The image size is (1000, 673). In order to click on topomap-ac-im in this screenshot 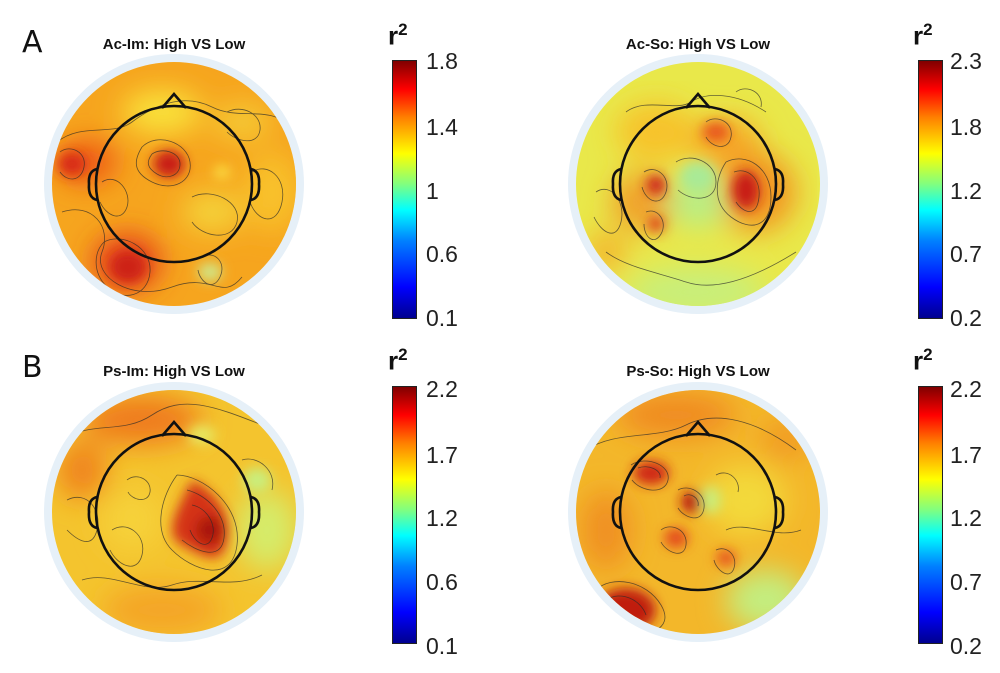, I will do `click(174, 184)`.